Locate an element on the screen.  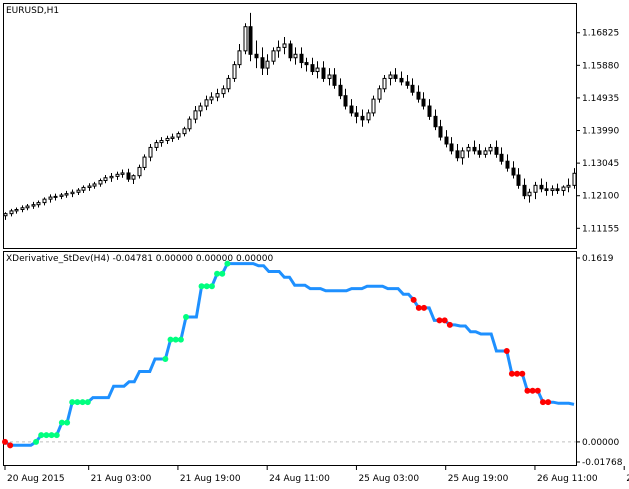
time-tick-label: 21 Aug 03:00 is located at coordinates (121, 479).